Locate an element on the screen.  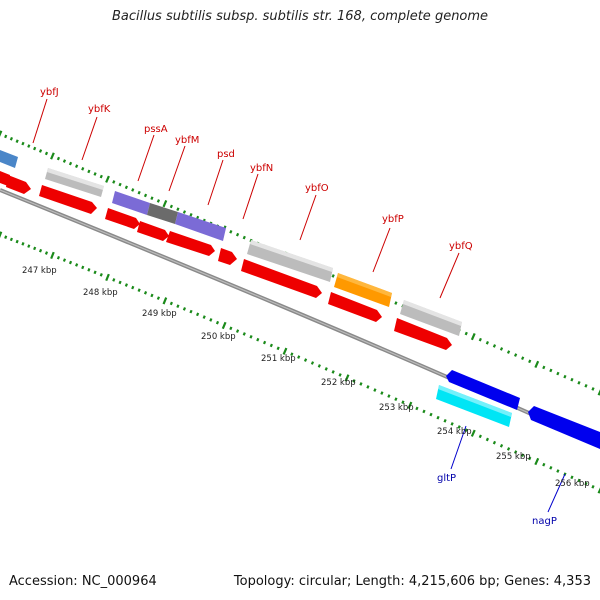
gene-bar-overlap is located at coordinates (162, 213).